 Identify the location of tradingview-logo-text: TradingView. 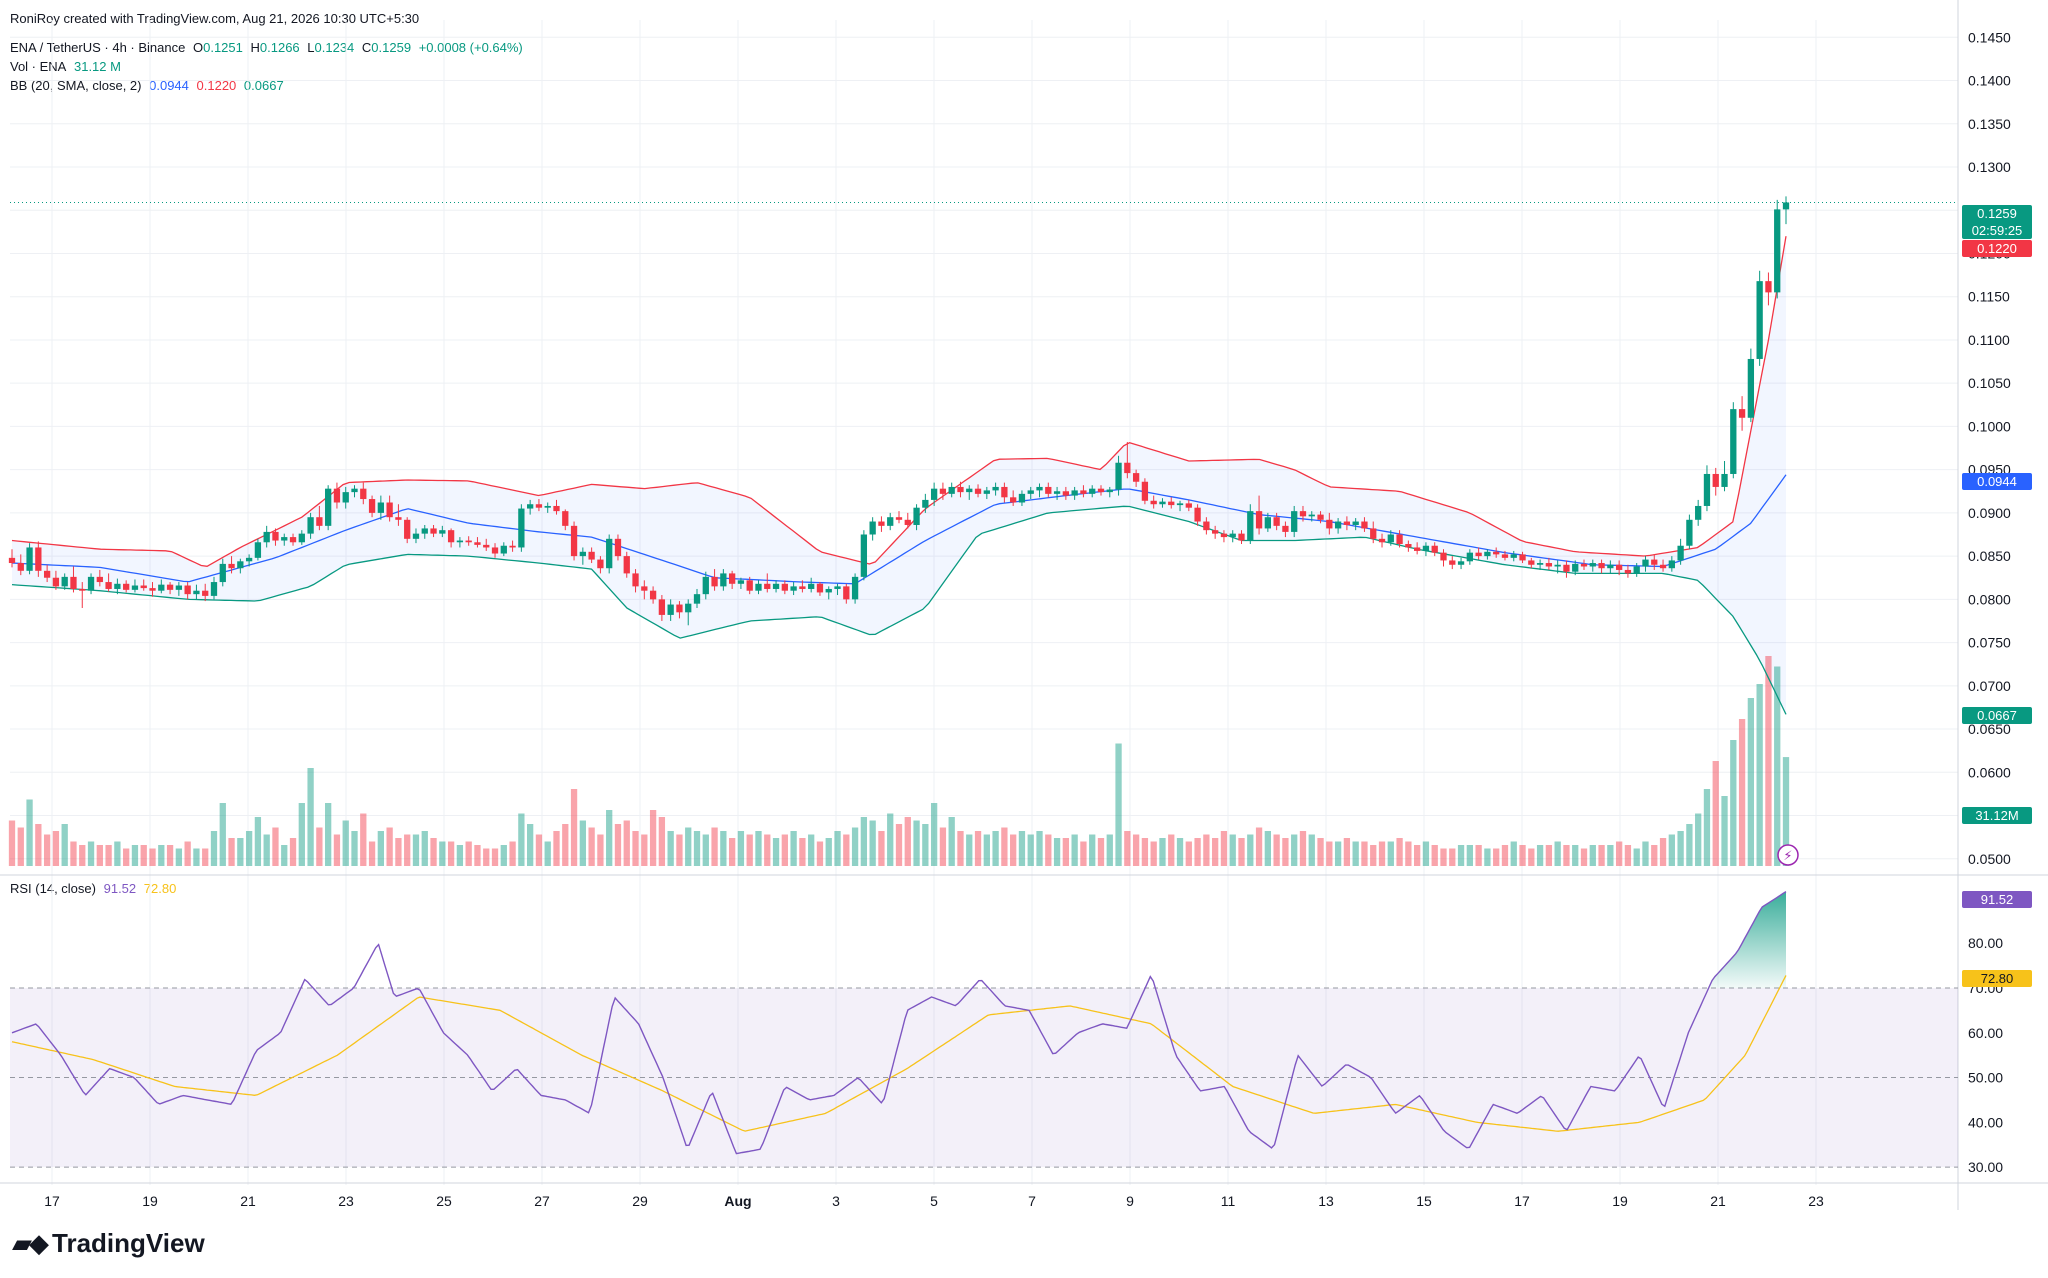
(128, 1243).